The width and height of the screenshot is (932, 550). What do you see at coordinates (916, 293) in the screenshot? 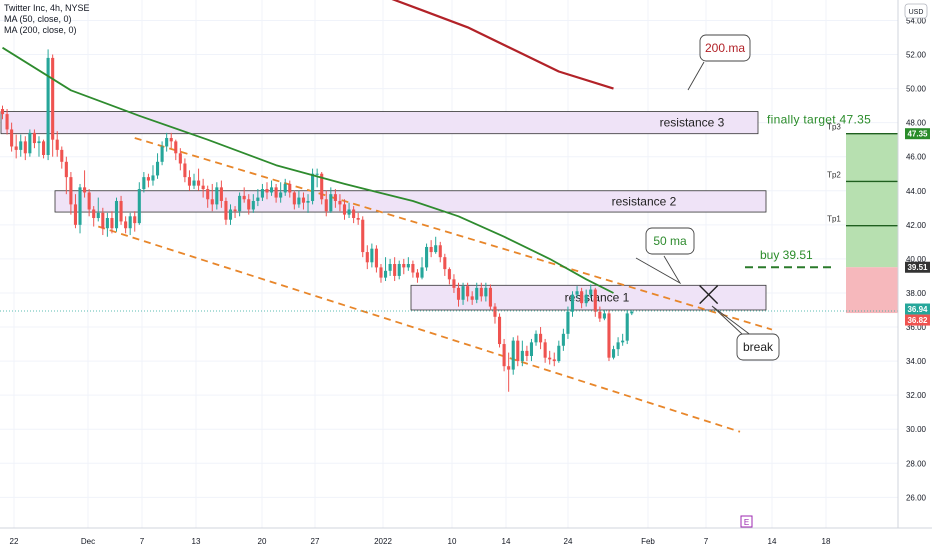
I see `price-tick-label: 38.00` at bounding box center [916, 293].